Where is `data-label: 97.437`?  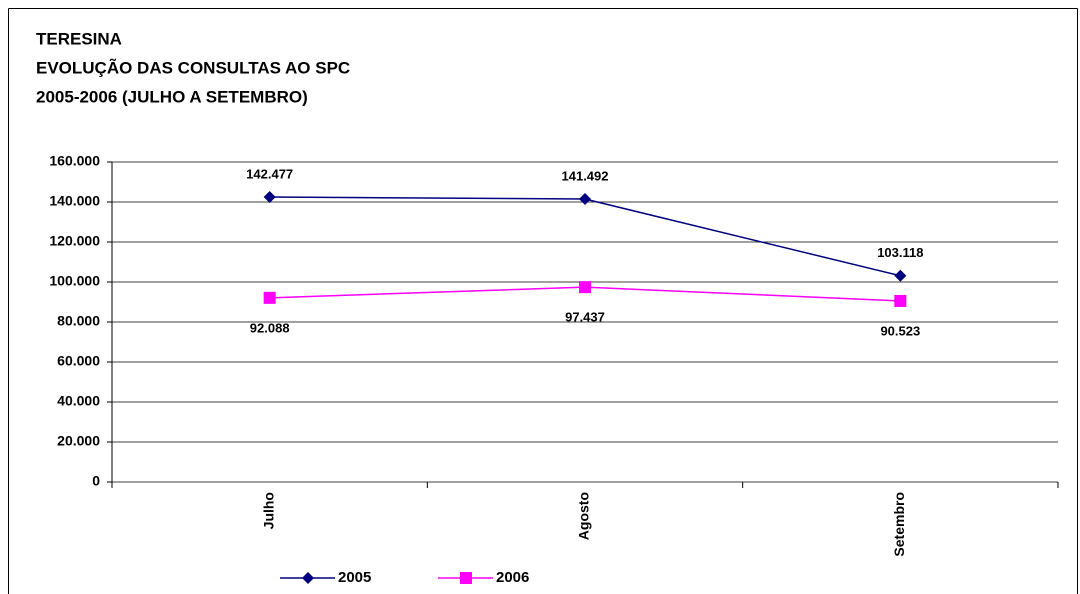
data-label: 97.437 is located at coordinates (585, 317).